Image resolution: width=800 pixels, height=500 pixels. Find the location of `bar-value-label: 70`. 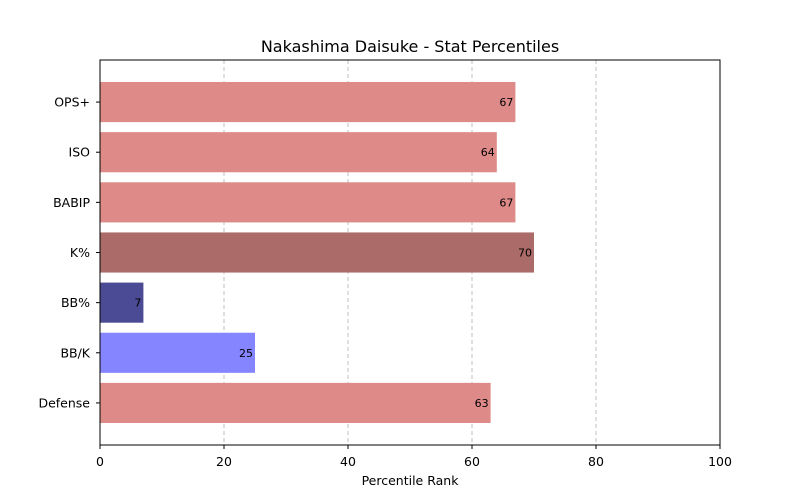

bar-value-label: 70 is located at coordinates (525, 253).